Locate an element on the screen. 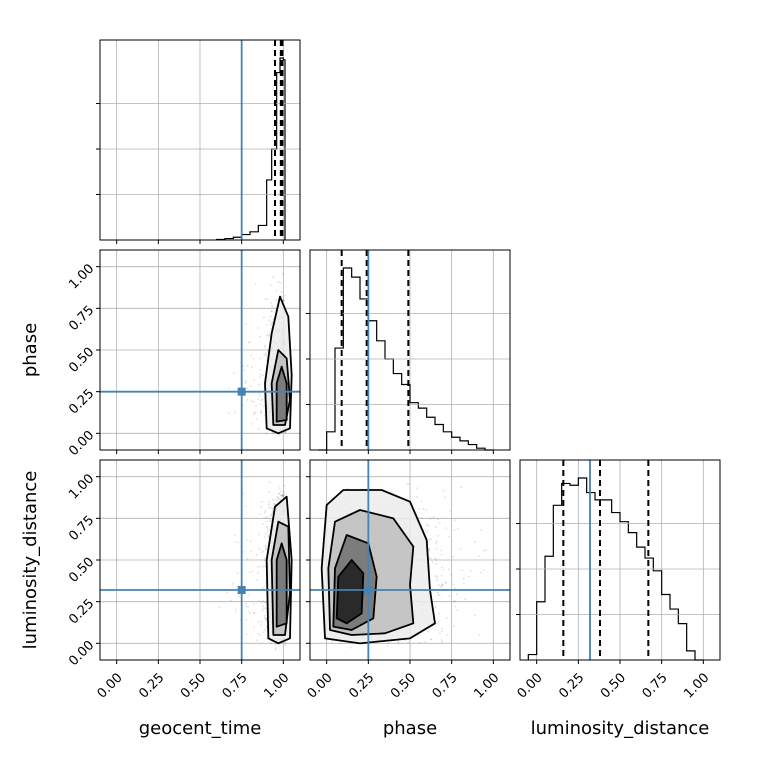 The image size is (760, 760). y-tick-label: 0.75 is located at coordinates (81, 318).